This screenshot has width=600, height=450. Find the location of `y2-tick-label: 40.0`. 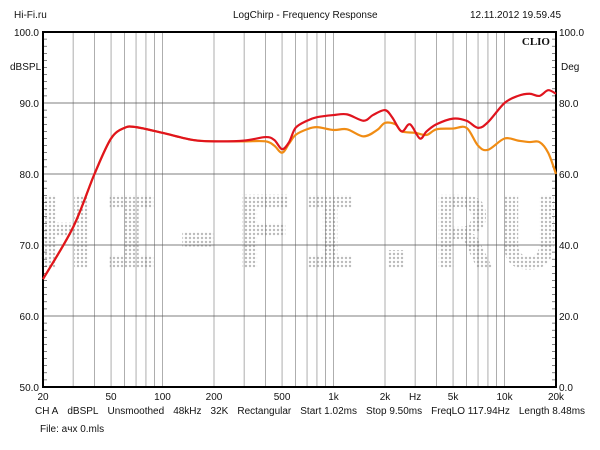

y2-tick-label: 40.0 is located at coordinates (569, 246).